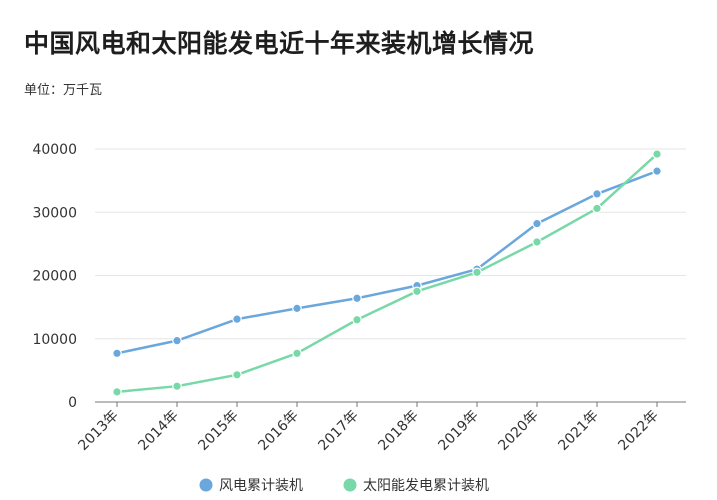 Image resolution: width=717 pixels, height=500 pixels. What do you see at coordinates (338, 431) in the screenshot?
I see `x-tick-label: 2017年` at bounding box center [338, 431].